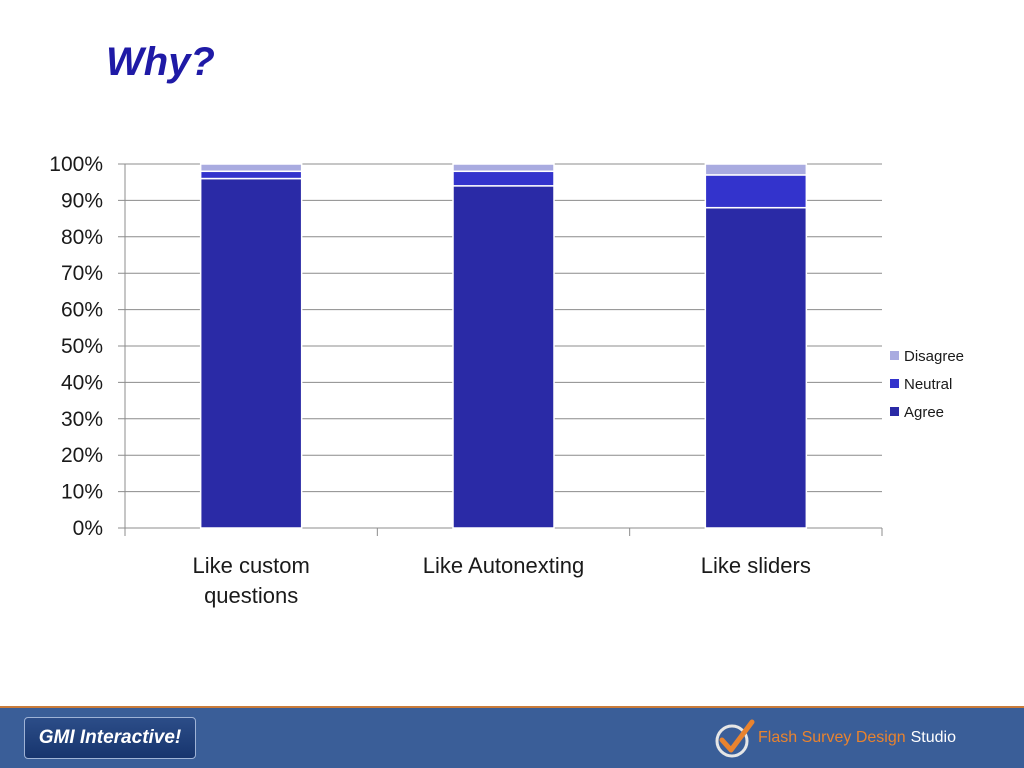  What do you see at coordinates (735, 738) in the screenshot?
I see `checkmark-icon` at bounding box center [735, 738].